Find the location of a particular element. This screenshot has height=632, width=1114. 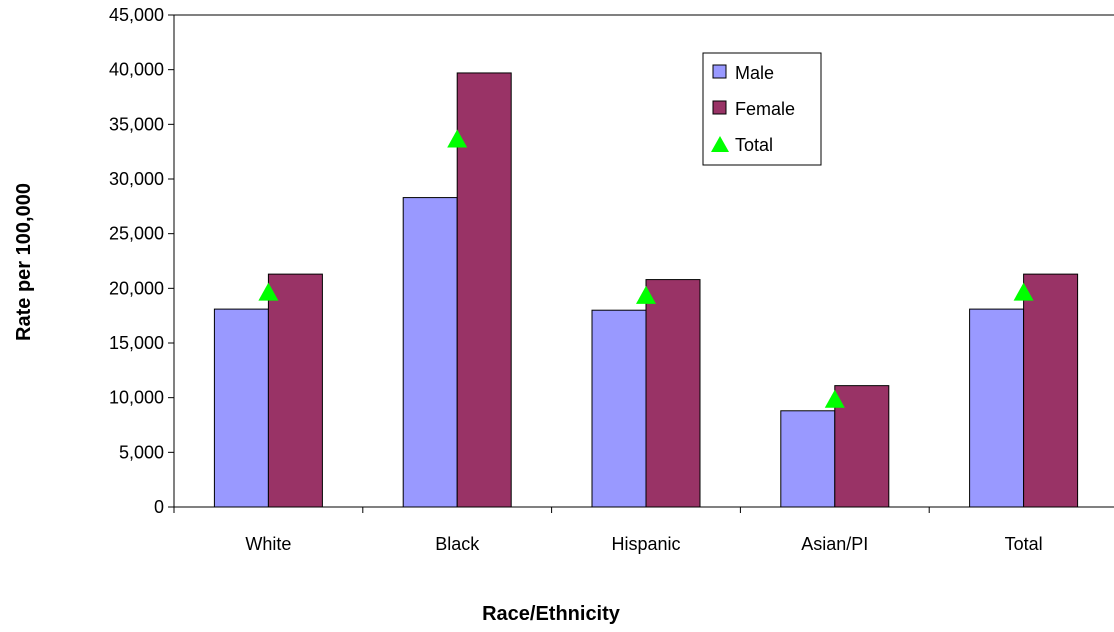

y-tick-label: 15,000 is located at coordinates (136, 343).